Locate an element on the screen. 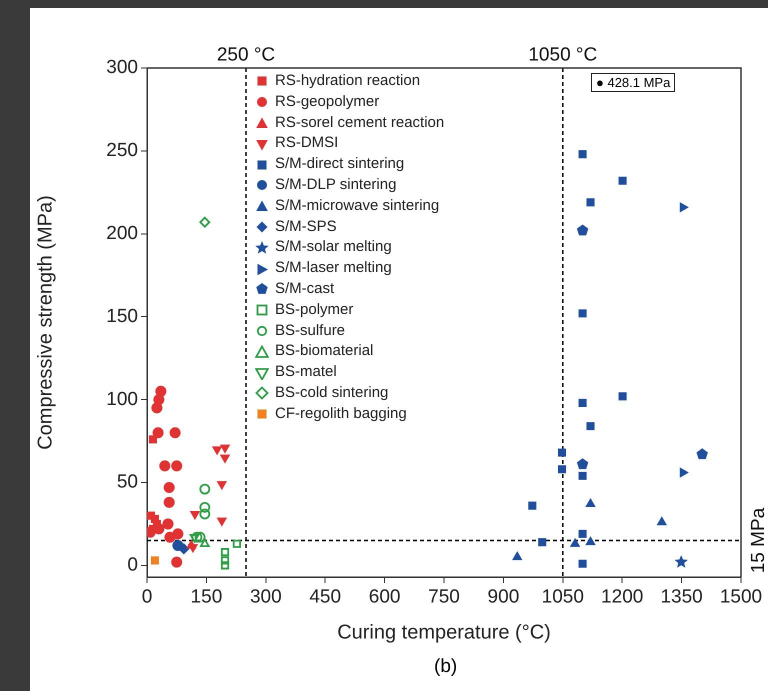 This screenshot has width=768, height=691. legend-label: S/M-DLP sintering is located at coordinates (335, 184).